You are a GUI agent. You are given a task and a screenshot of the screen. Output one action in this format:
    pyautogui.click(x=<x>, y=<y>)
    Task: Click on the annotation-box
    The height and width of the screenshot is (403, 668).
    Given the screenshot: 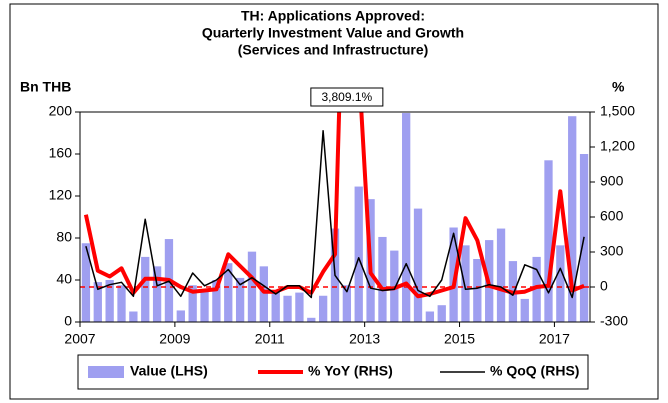 What is the action you would take?
    pyautogui.click(x=347, y=97)
    